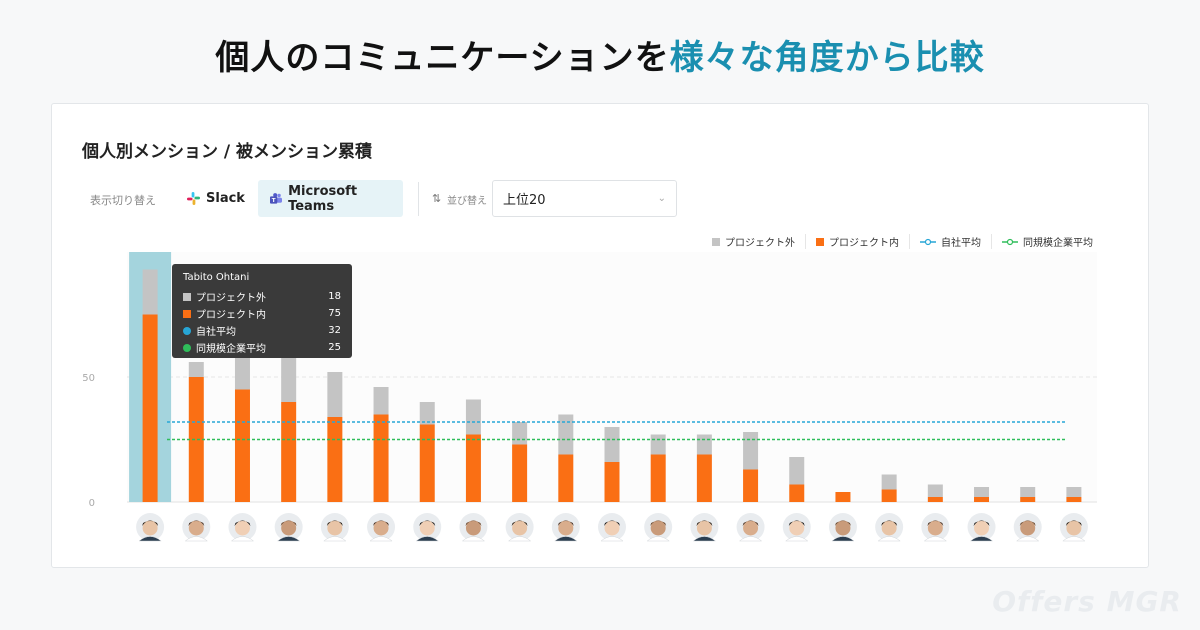 The image size is (1200, 630). What do you see at coordinates (334, 296) in the screenshot?
I see `tooltip-row-value: 18` at bounding box center [334, 296].